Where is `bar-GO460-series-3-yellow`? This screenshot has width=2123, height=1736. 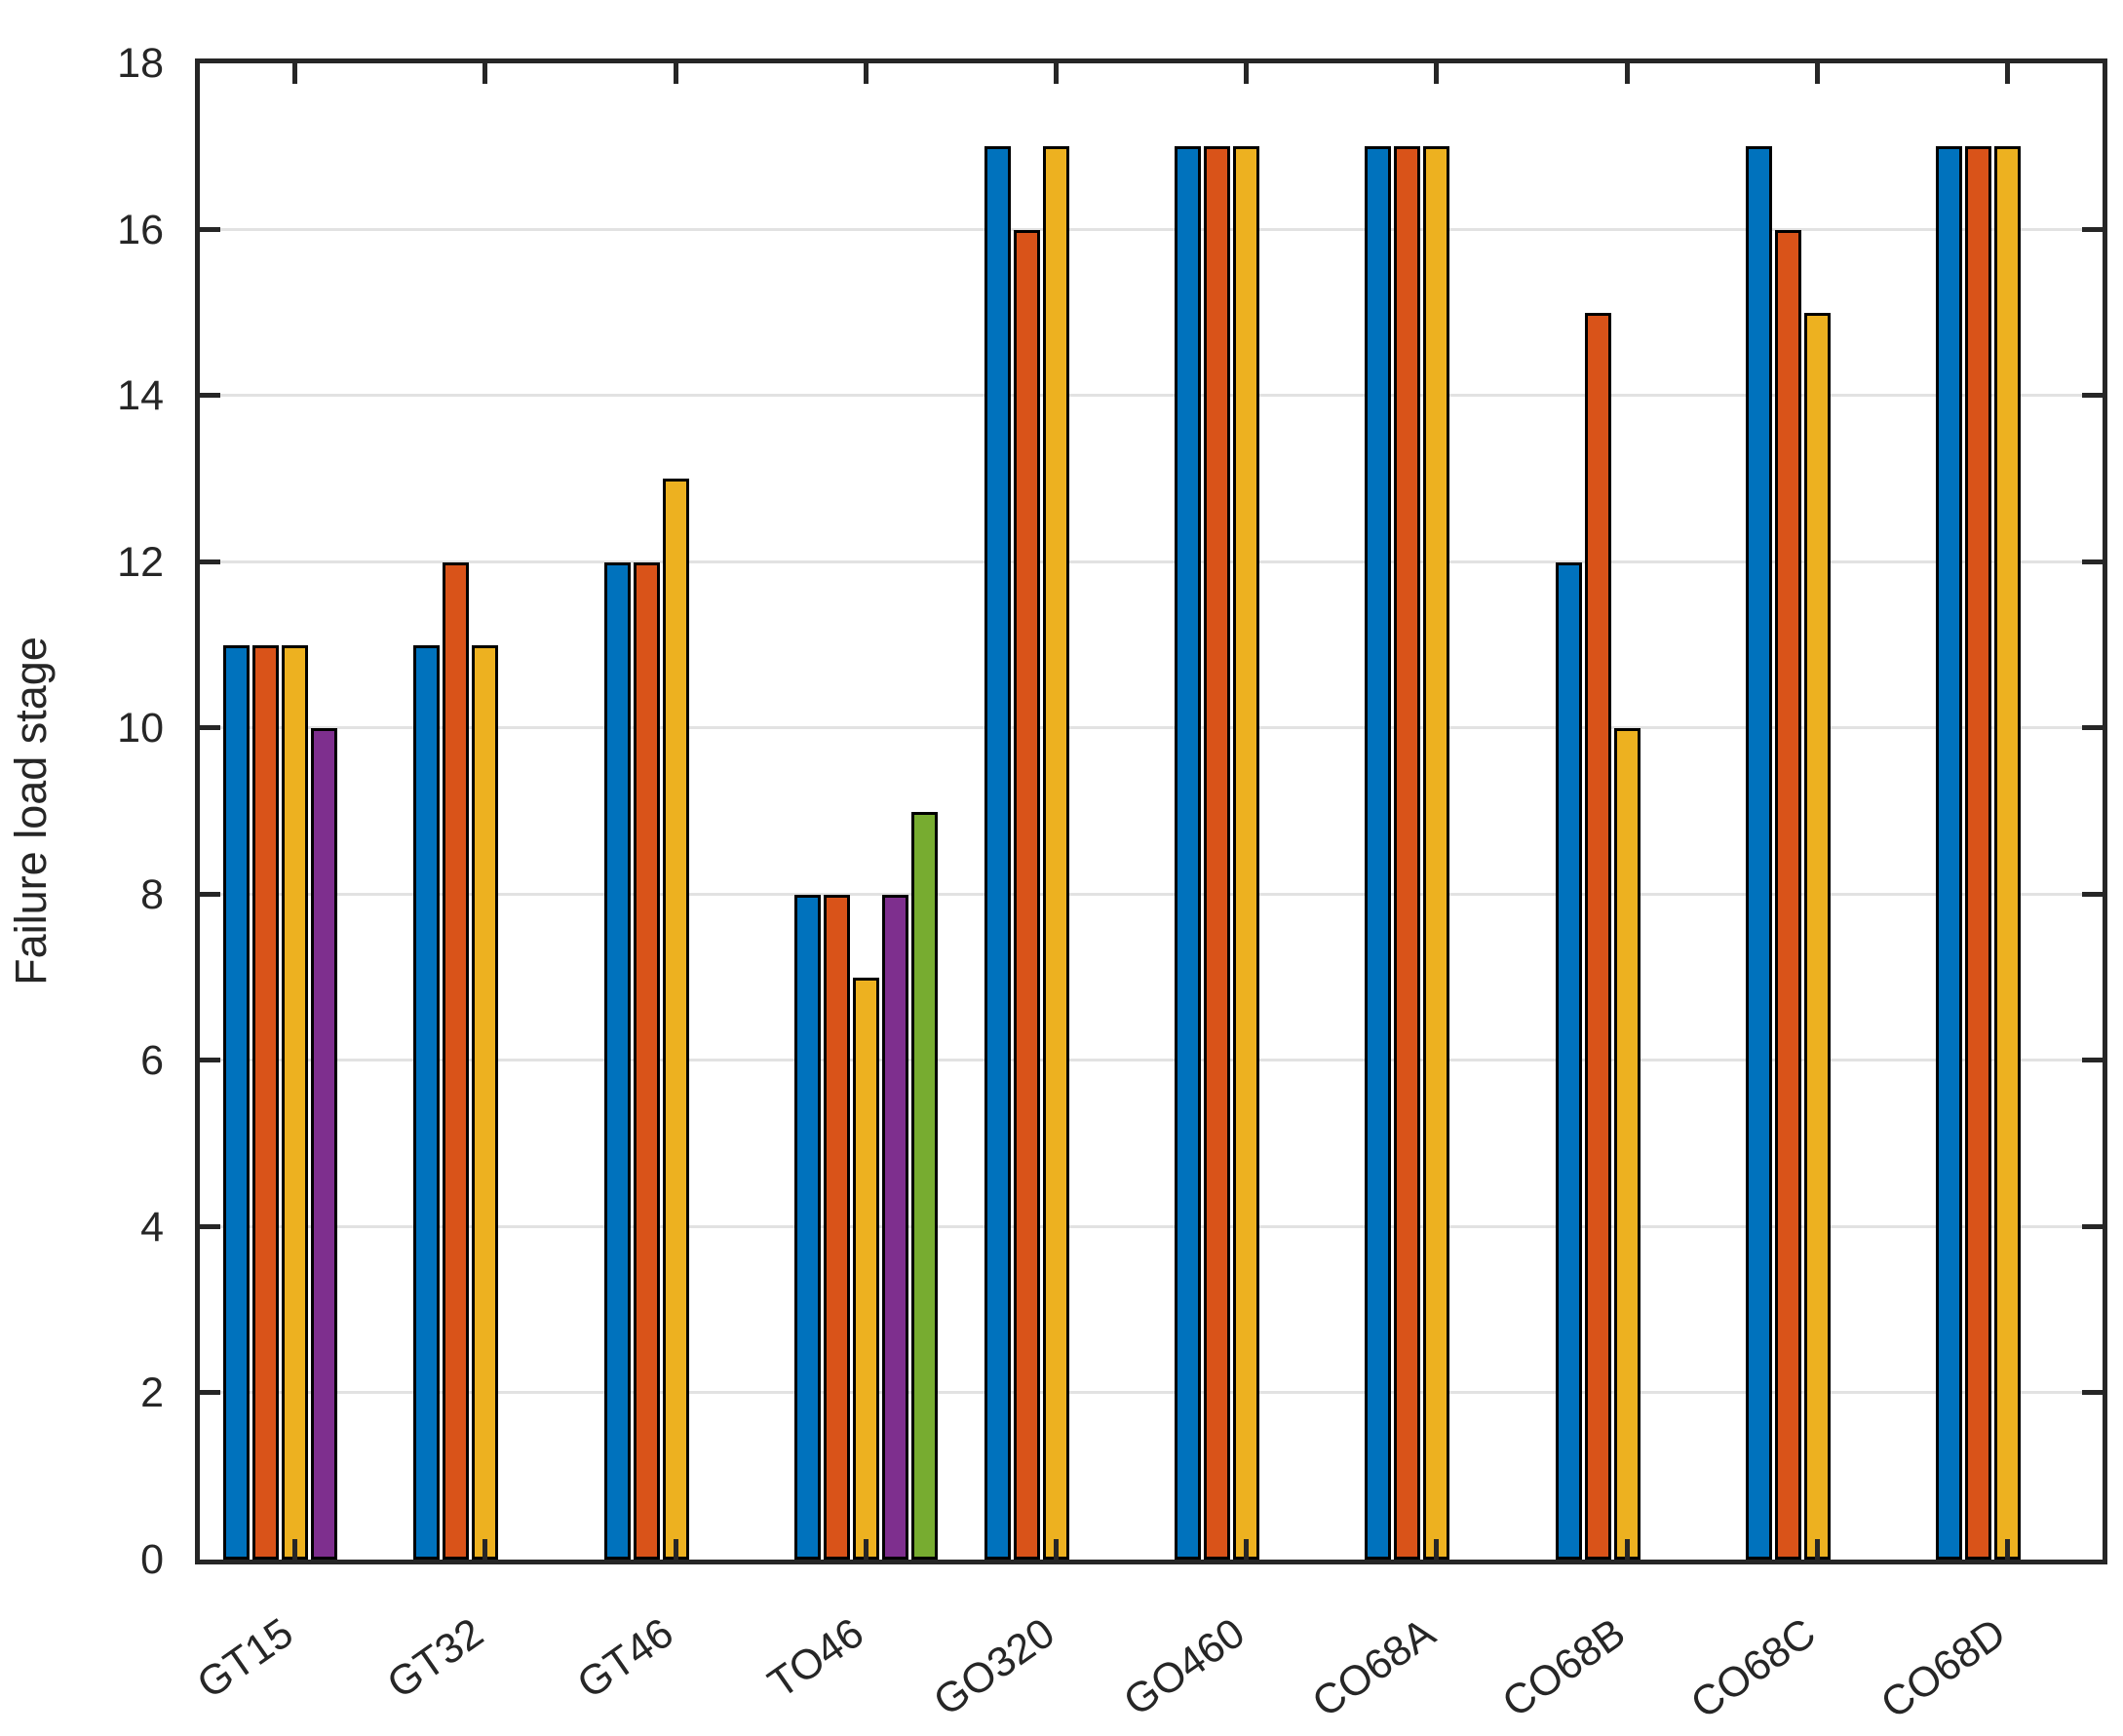 bar-GO460-series-3-yellow is located at coordinates (1246, 853).